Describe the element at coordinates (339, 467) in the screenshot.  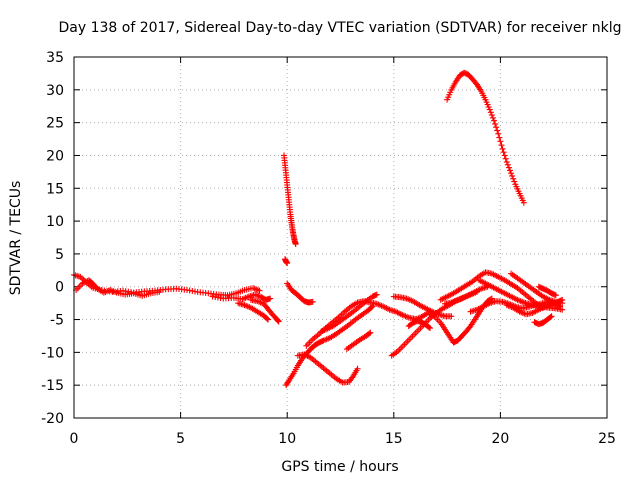
I see `x-axis-title: GPS time / hours` at that location.